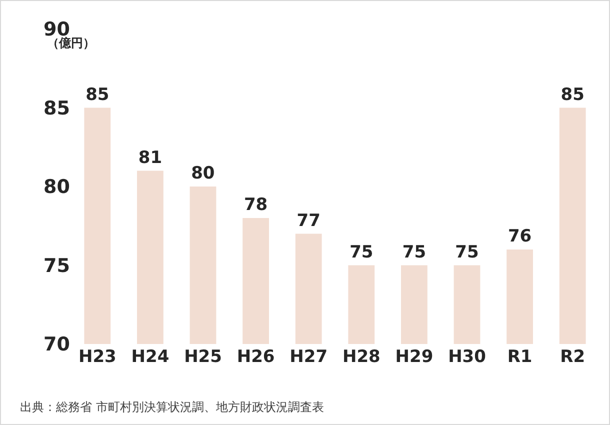 The width and height of the screenshot is (610, 425). Describe the element at coordinates (203, 174) in the screenshot. I see `data-label: 80` at that location.